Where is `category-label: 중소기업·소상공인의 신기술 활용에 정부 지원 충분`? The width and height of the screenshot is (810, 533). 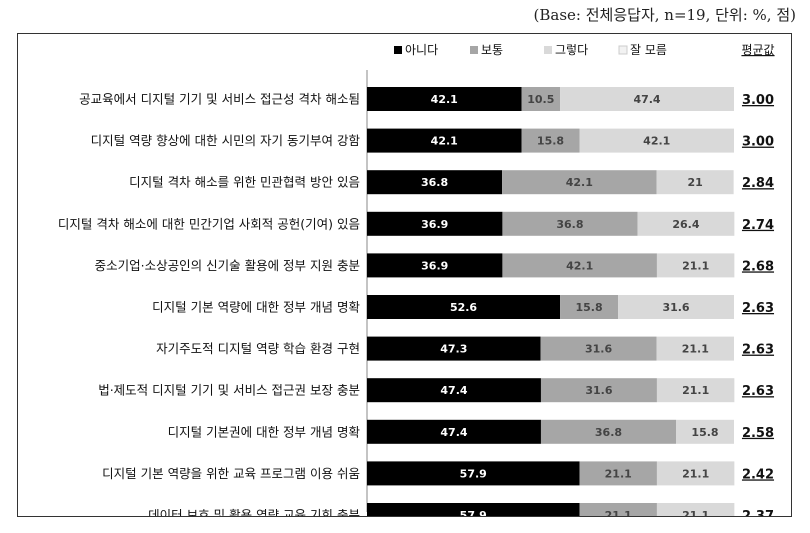 category-label: 중소기업·소상공인의 신기술 활용에 정부 지원 충분 is located at coordinates (227, 265).